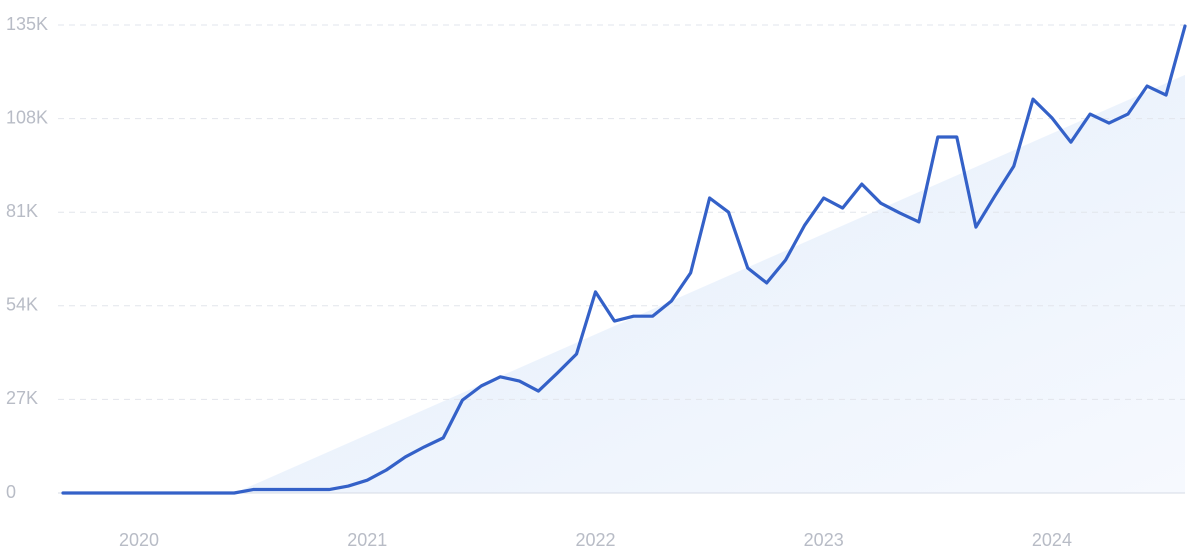  Describe the element at coordinates (11, 492) in the screenshot. I see `y-tick-label: 0` at that location.